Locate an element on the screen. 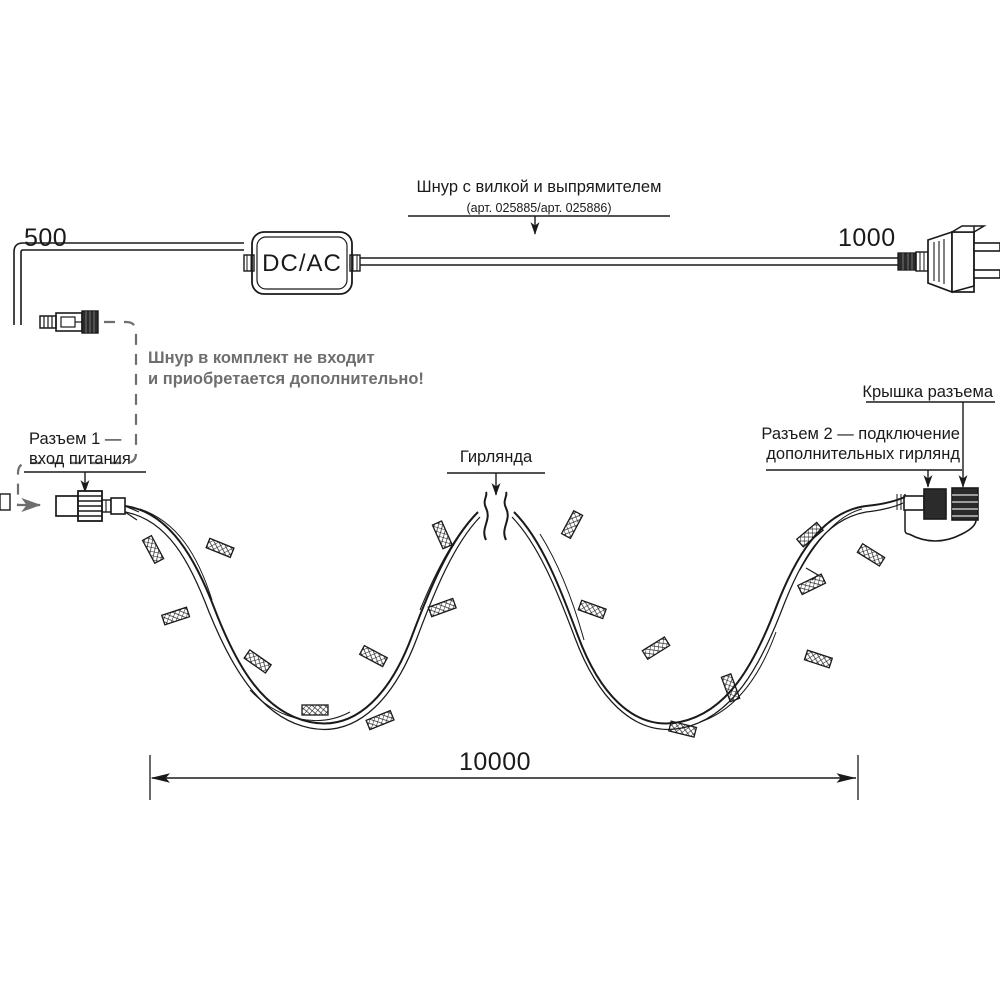 The width and height of the screenshot is (1000, 1000). dimension-garland-length: 10000 is located at coordinates (495, 762).